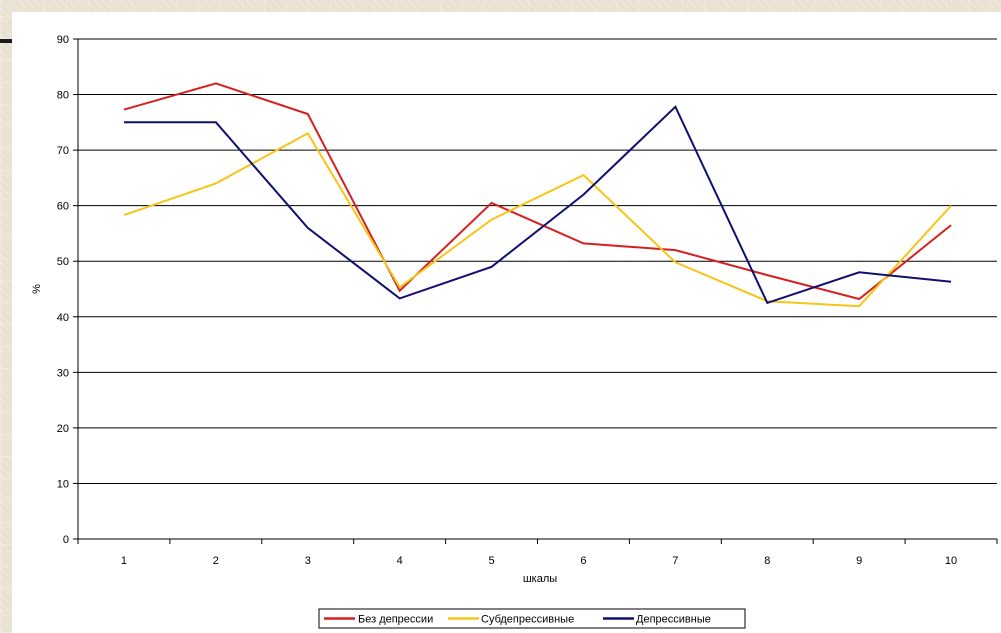  Describe the element at coordinates (673, 620) in the screenshot. I see `legend-label: Депрессивные` at that location.